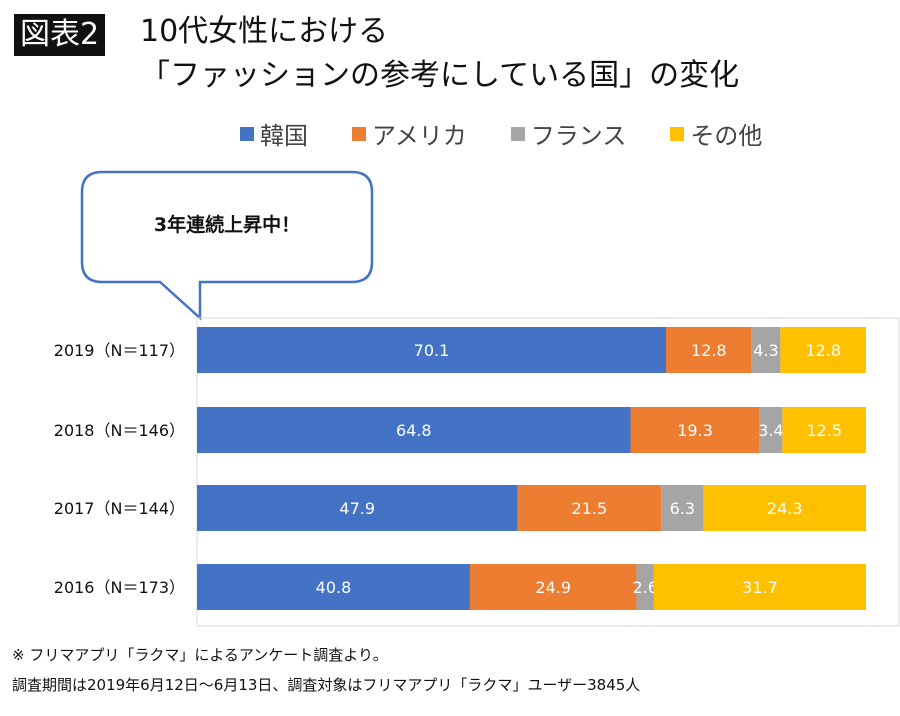 The image size is (900, 716). I want to click on data-label: 19.3, so click(695, 430).